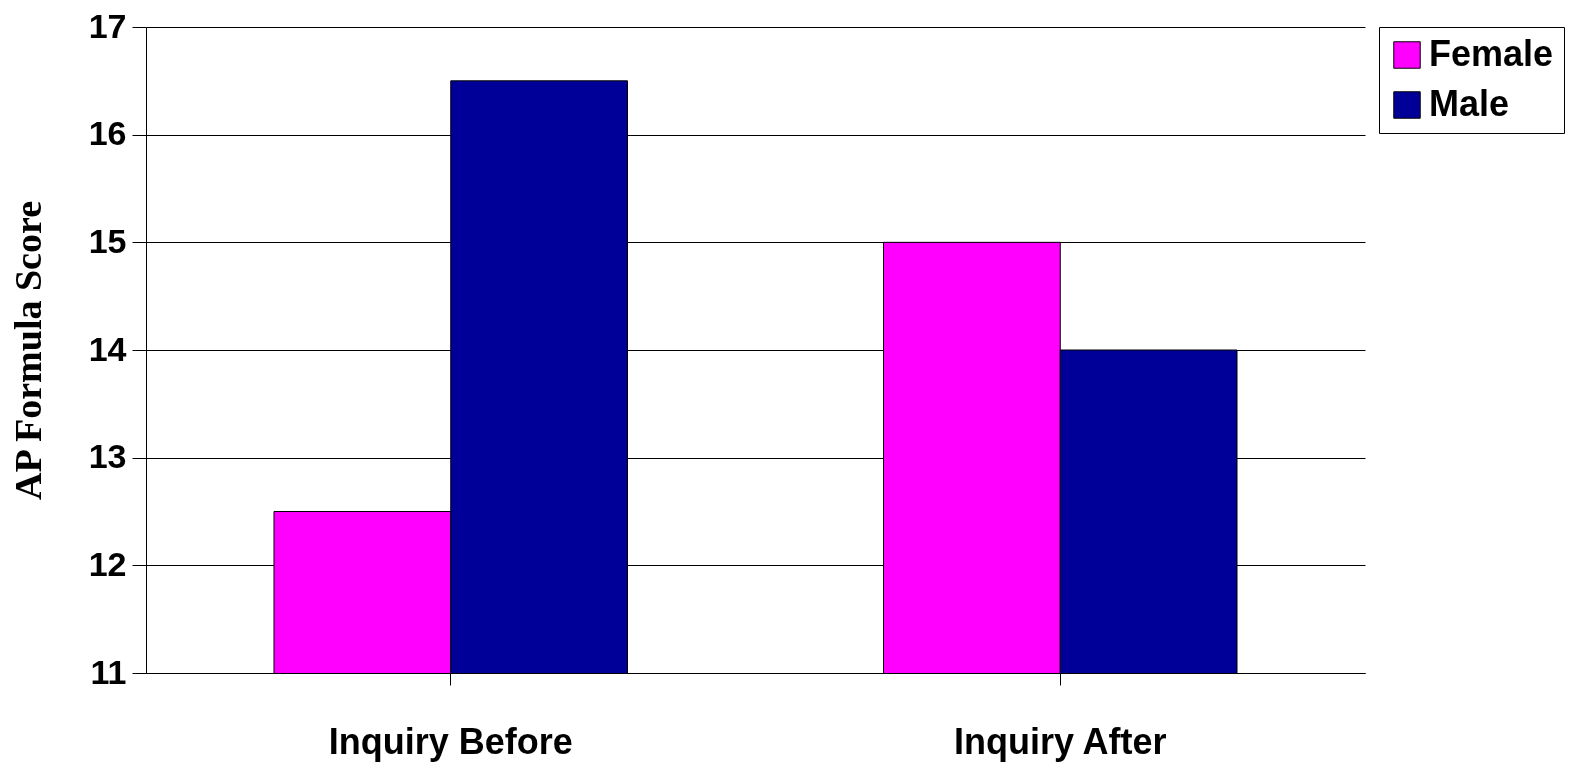  What do you see at coordinates (1060, 741) in the screenshot?
I see `x-tick-label: Inquiry After` at bounding box center [1060, 741].